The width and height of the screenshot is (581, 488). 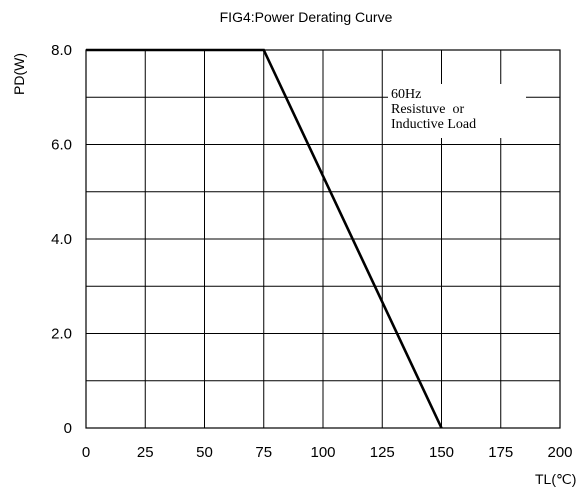 I want to click on x-tick-label: 0, so click(x=86, y=452).